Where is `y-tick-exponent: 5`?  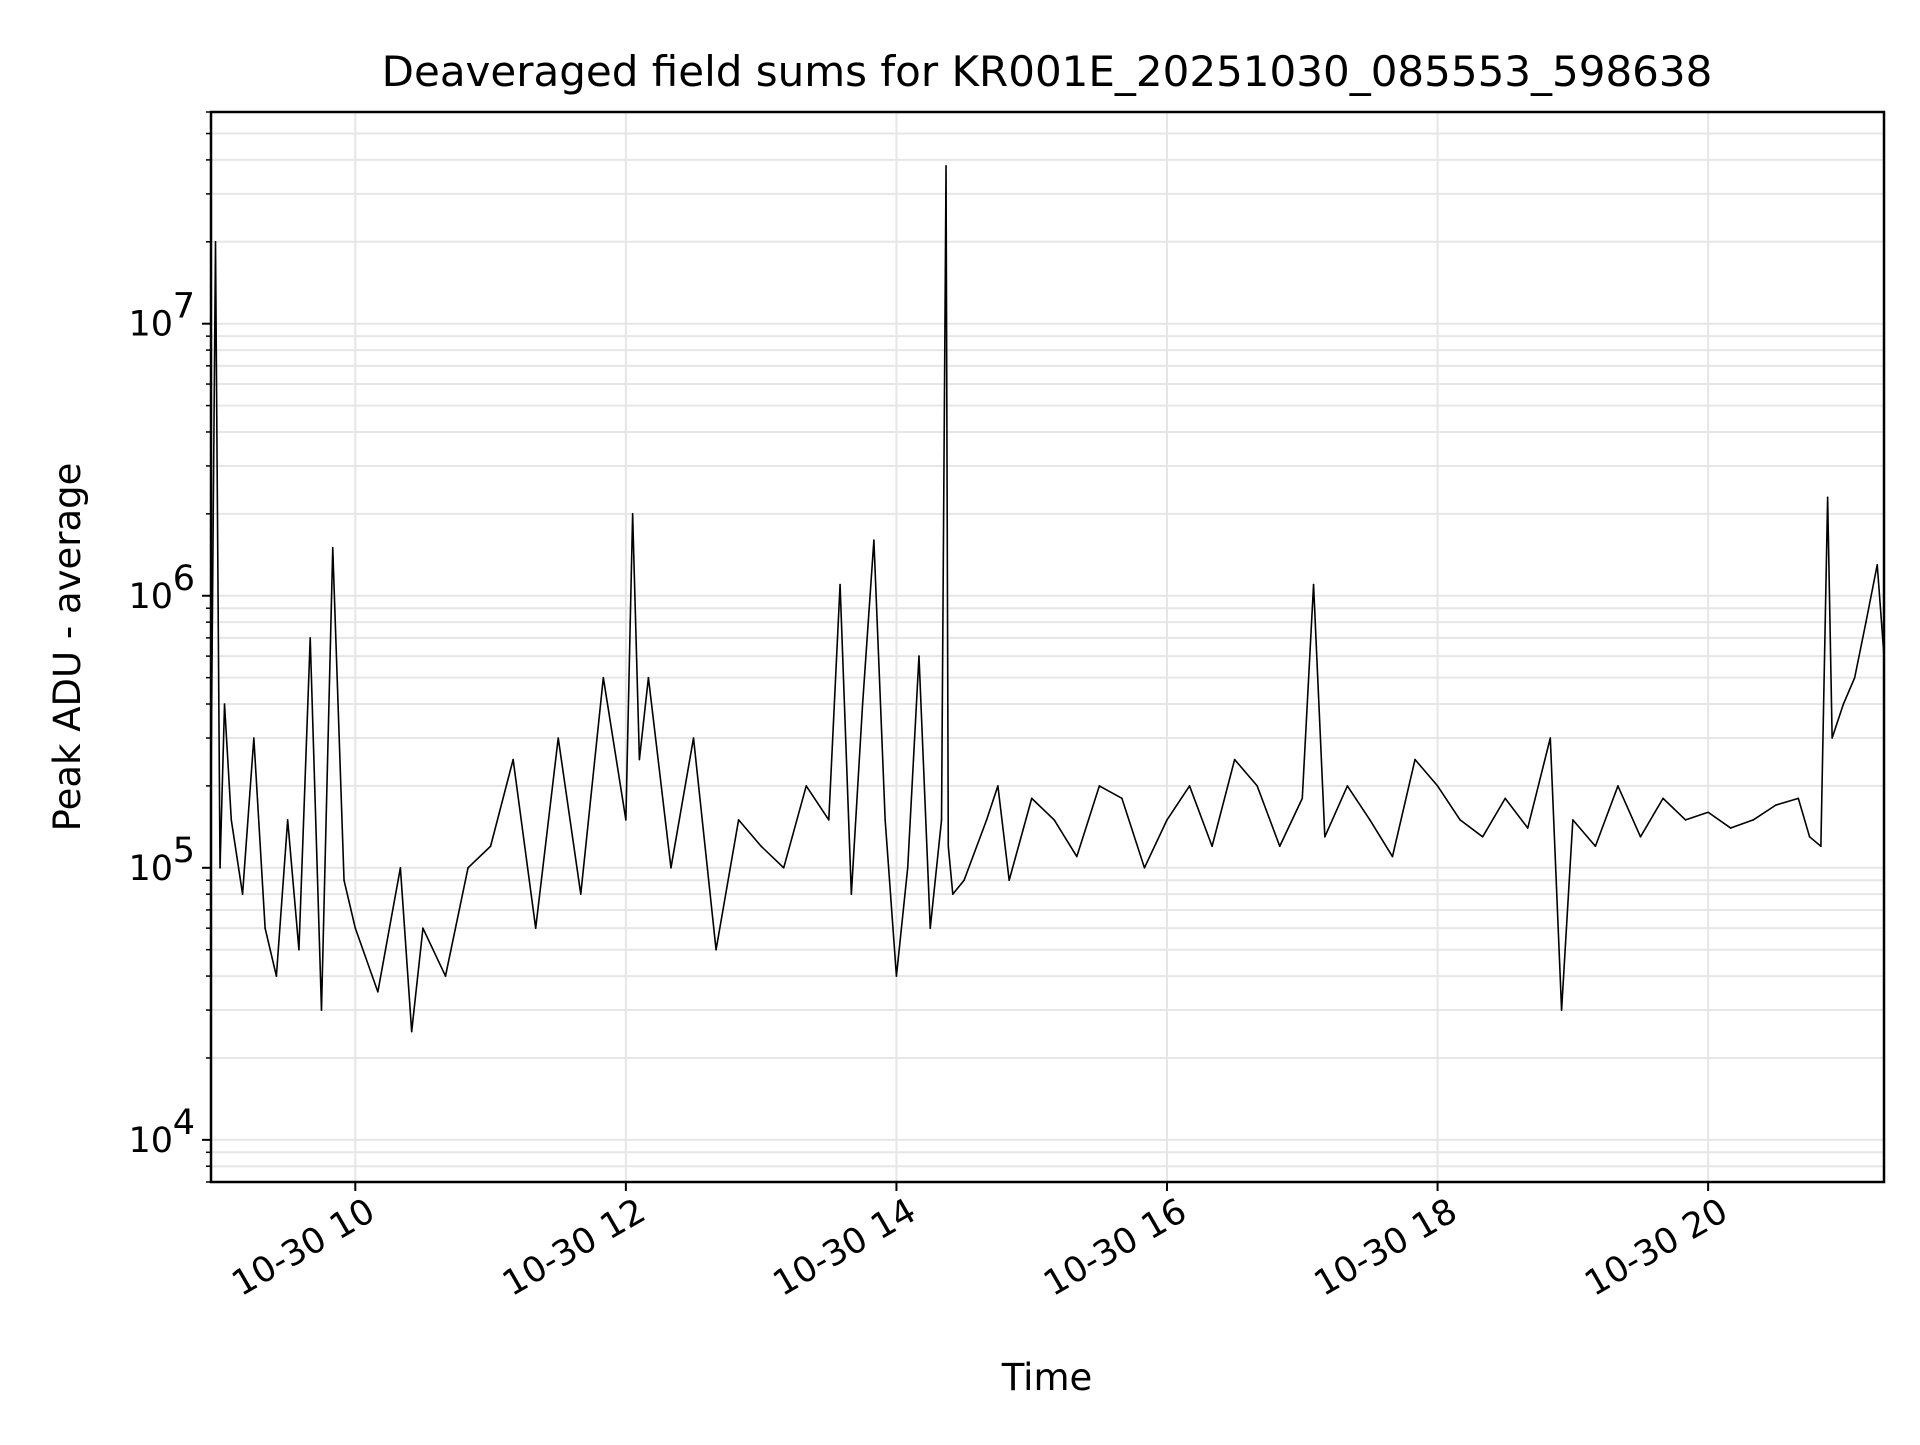 y-tick-exponent: 5 is located at coordinates (184, 851).